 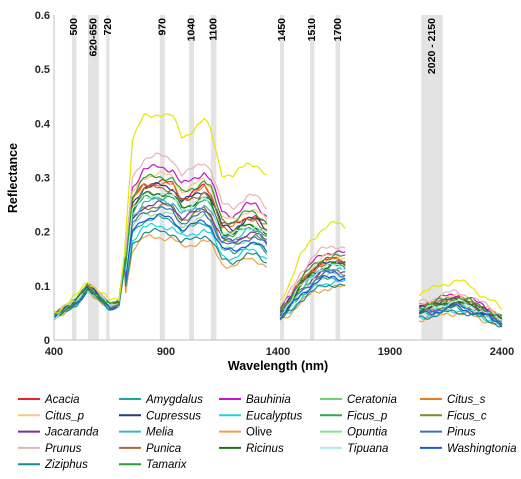 What do you see at coordinates (278, 366) in the screenshot?
I see `x-axis-title: Wavelength (nm)` at bounding box center [278, 366].